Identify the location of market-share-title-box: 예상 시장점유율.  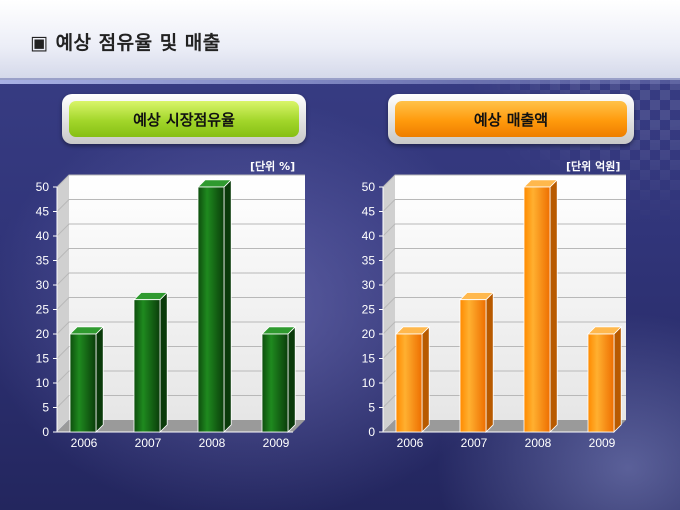
(184, 119).